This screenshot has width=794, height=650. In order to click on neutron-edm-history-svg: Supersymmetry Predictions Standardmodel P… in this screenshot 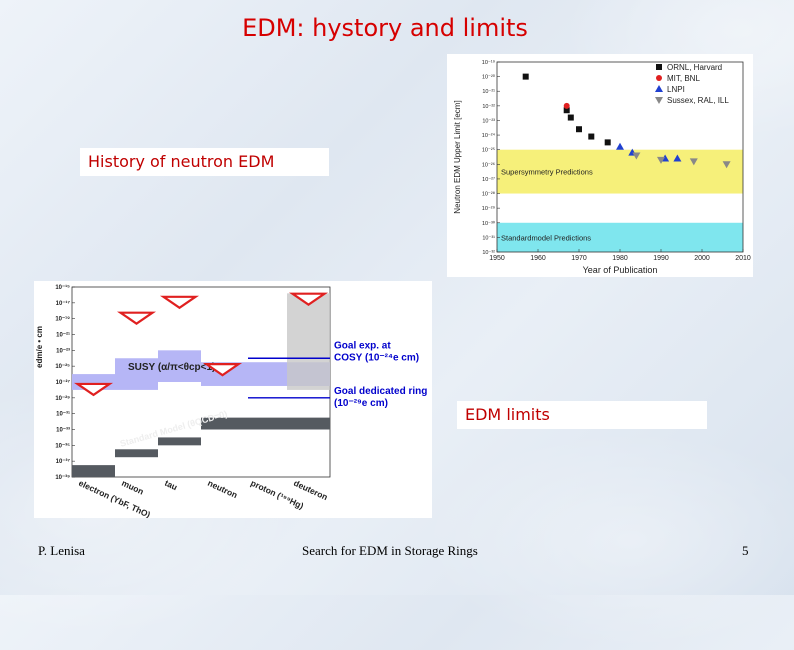, I will do `click(602, 167)`.